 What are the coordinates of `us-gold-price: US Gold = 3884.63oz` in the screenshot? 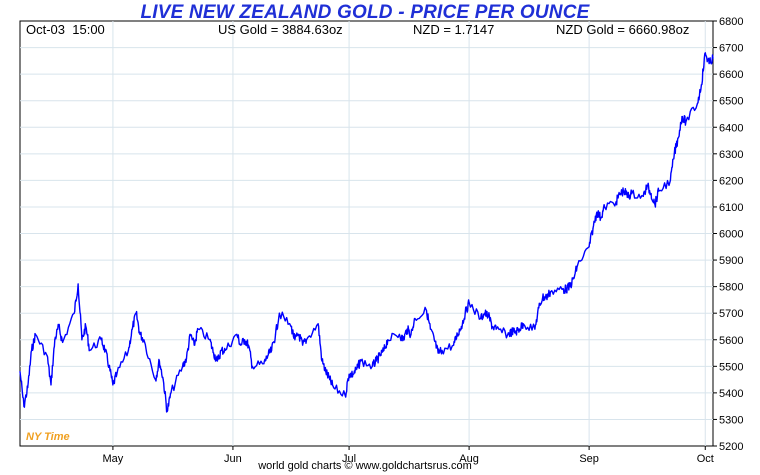 It's located at (280, 29).